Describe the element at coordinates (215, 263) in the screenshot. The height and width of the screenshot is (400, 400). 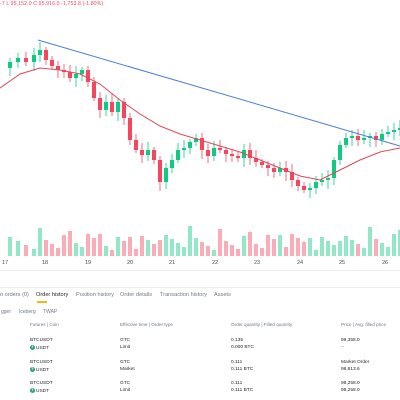
I see `x-tick: 22` at that location.